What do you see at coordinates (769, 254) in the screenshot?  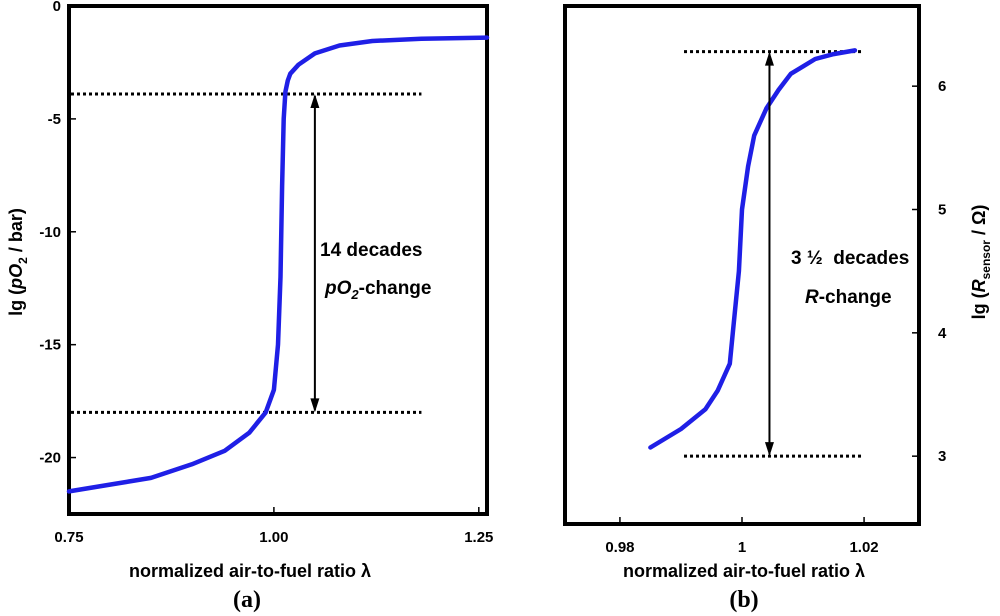 I see `panel-b-double-arrow` at bounding box center [769, 254].